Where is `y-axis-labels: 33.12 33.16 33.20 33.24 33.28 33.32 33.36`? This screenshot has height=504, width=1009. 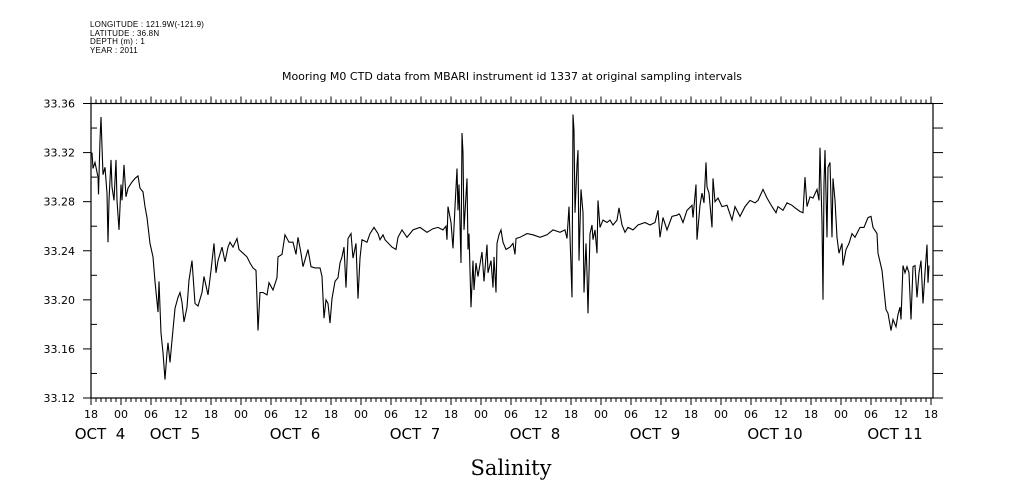 y-axis-labels: 33.12 33.16 33.20 33.24 33.28 33.32 33.36 is located at coordinates (60, 252).